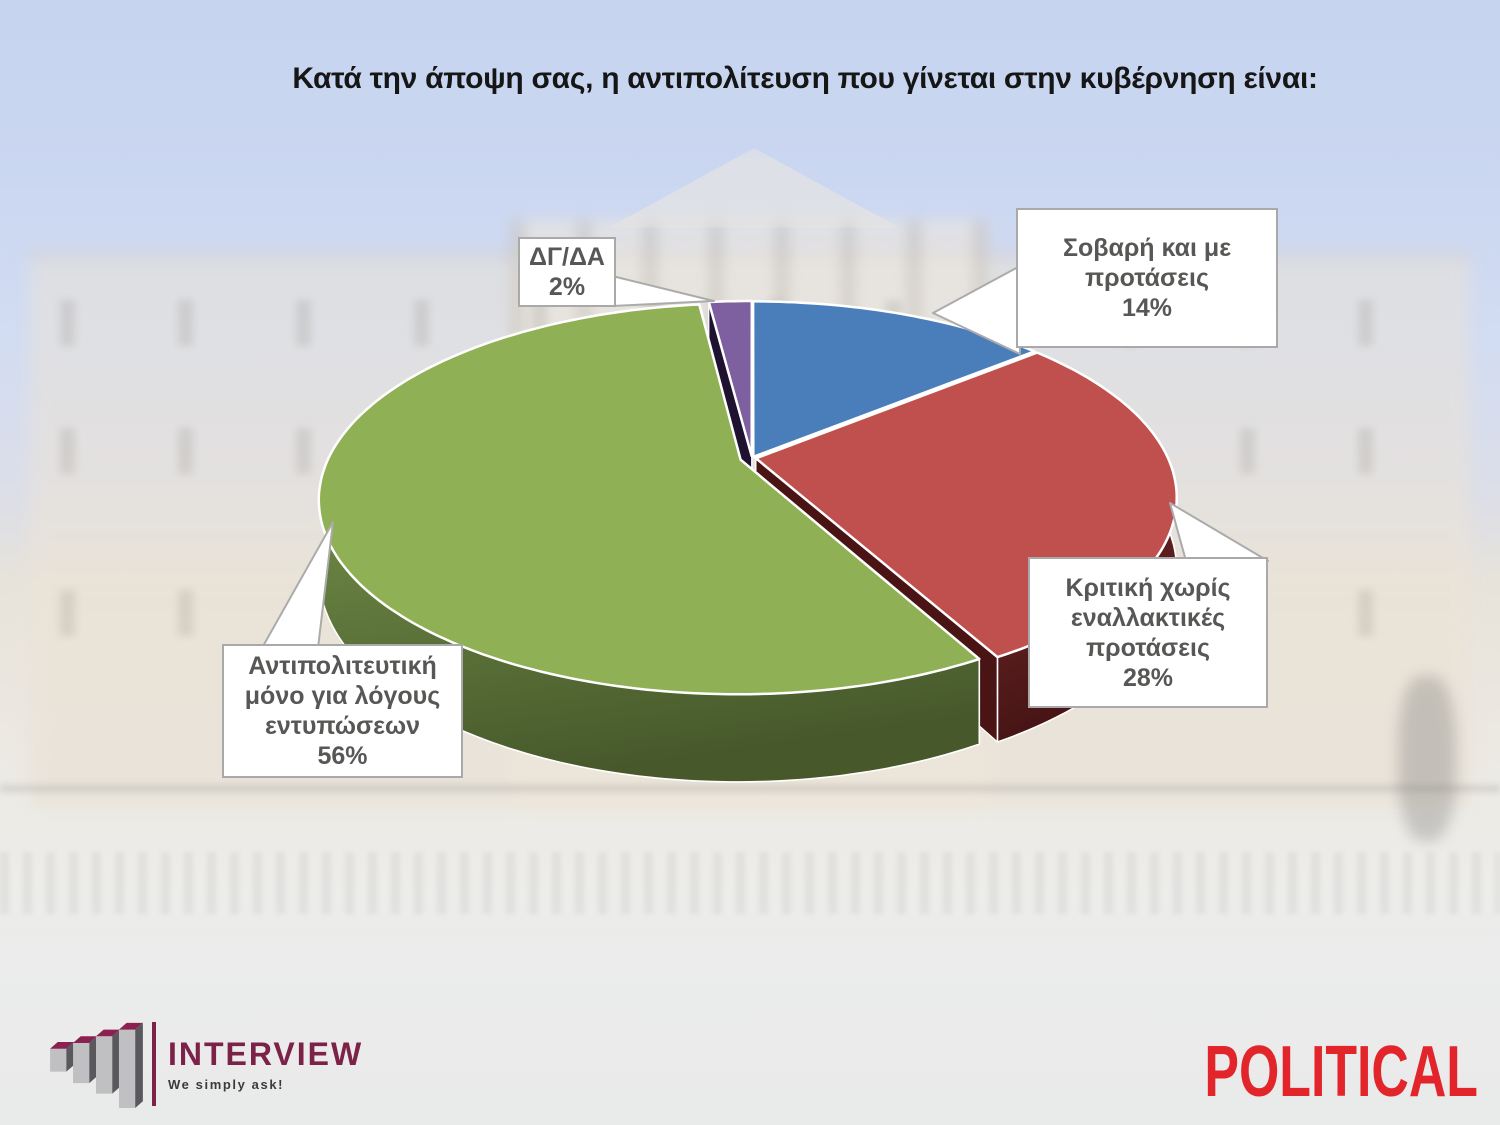 This screenshot has height=1125, width=1500. What do you see at coordinates (1148, 677) in the screenshot?
I see `callout-percentage: 28%` at bounding box center [1148, 677].